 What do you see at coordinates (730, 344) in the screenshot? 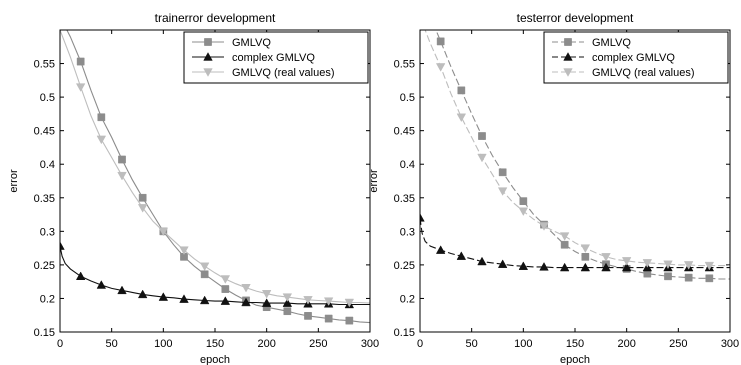
I see `x-tick-label: 300` at bounding box center [730, 344].